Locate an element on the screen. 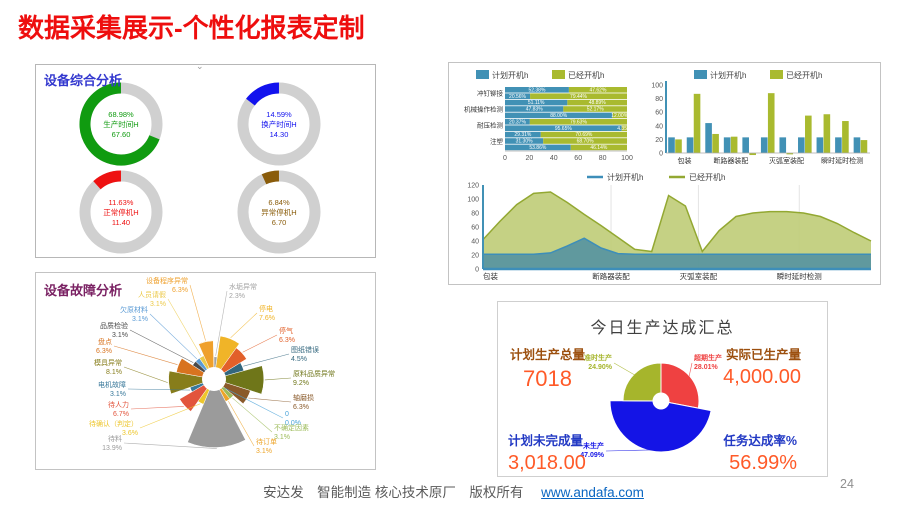 The width and height of the screenshot is (907, 509). rose-center is located at coordinates (214, 379).